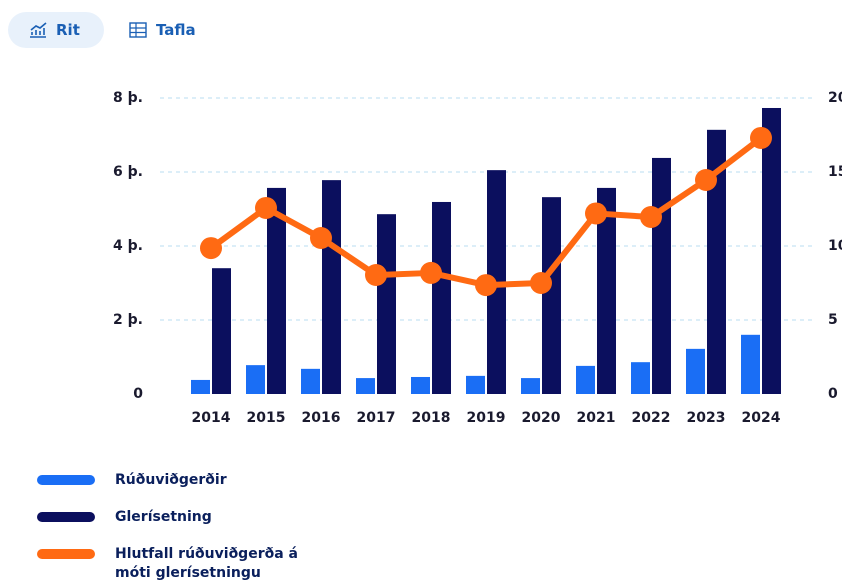  What do you see at coordinates (128, 320) in the screenshot?
I see `y-tick-label: 2 þ.` at bounding box center [128, 320].